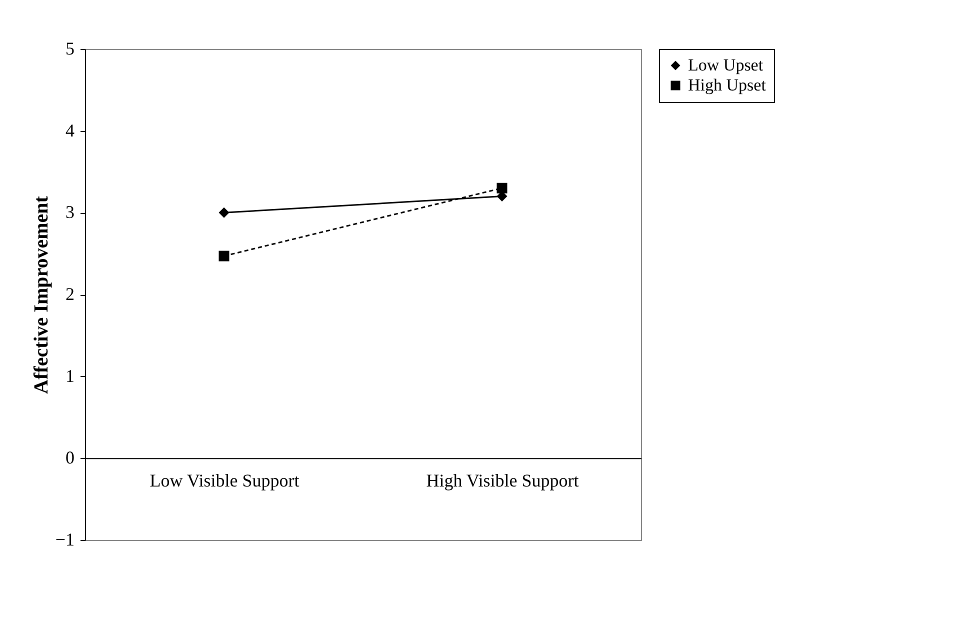 The image size is (954, 638). What do you see at coordinates (726, 65) in the screenshot?
I see `legend-label: Low Upset` at bounding box center [726, 65].